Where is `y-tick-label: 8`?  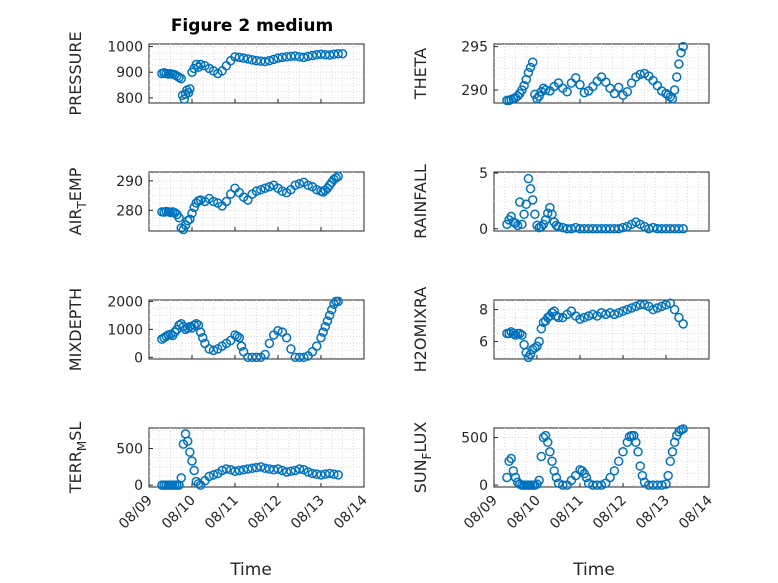
y-tick-label: 8 is located at coordinates (483, 311).